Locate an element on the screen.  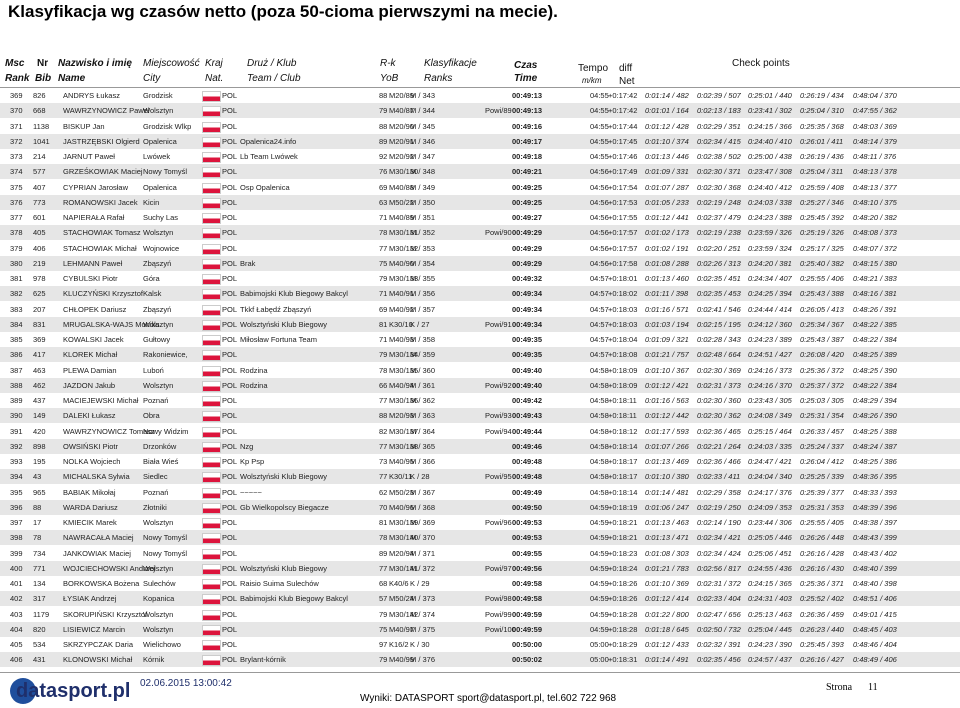
rank: M / 343 is located at coordinates (423, 95).